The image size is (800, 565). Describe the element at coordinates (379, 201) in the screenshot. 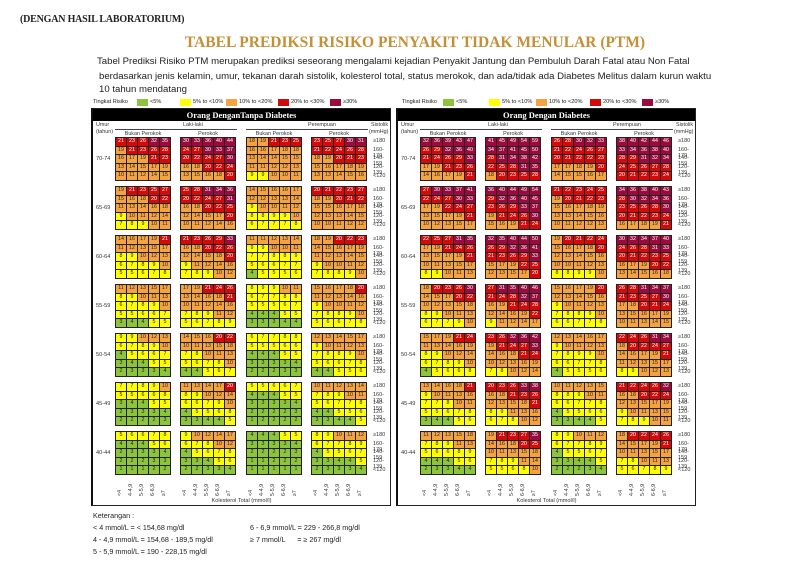

I see `systolic-row-label: 160-179` at that location.